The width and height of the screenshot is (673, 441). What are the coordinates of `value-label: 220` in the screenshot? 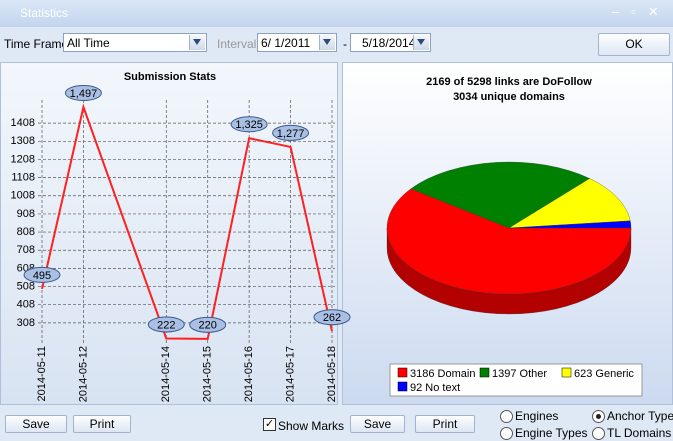 It's located at (208, 326).